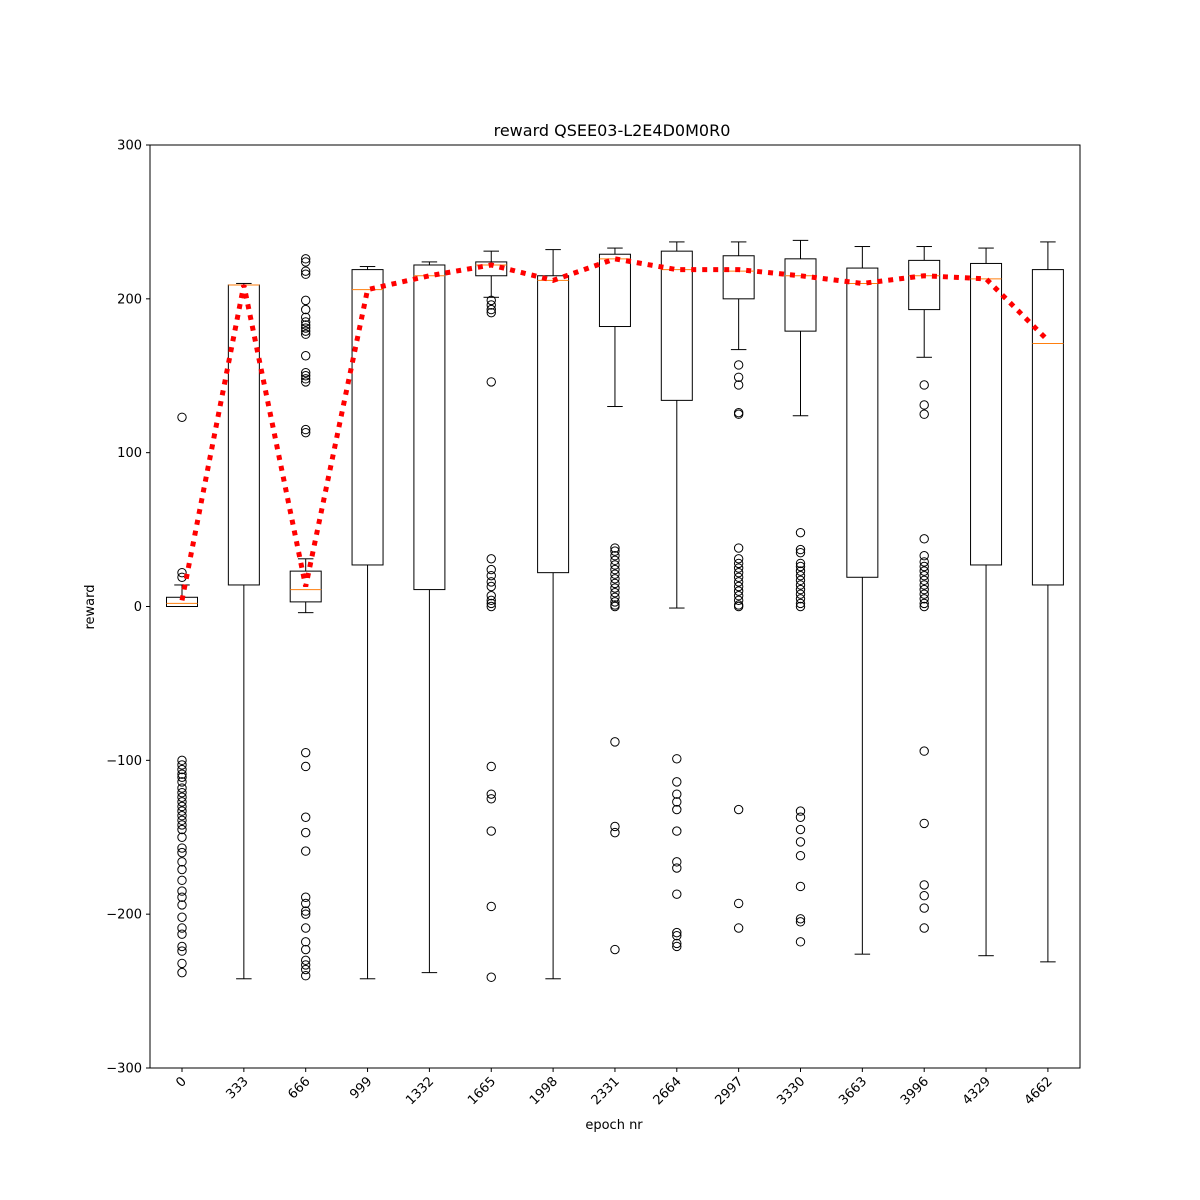  Describe the element at coordinates (129, 453) in the screenshot. I see `y-tick-label: 100` at that location.